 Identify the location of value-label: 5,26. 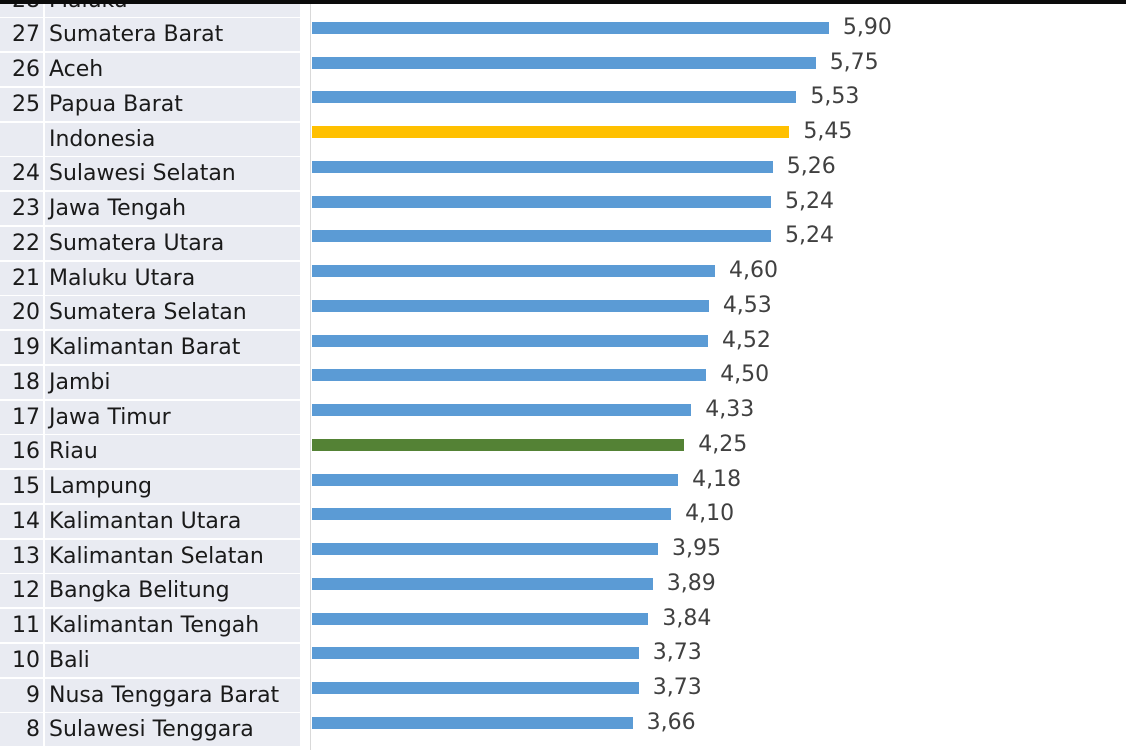
(811, 166).